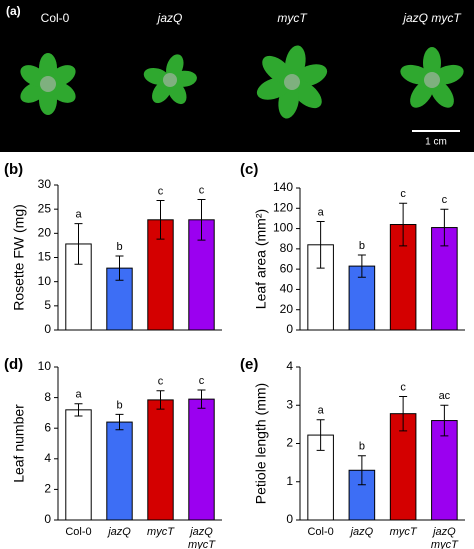 This screenshot has height=549, width=474. I want to click on significance-letter: ac, so click(445, 396).